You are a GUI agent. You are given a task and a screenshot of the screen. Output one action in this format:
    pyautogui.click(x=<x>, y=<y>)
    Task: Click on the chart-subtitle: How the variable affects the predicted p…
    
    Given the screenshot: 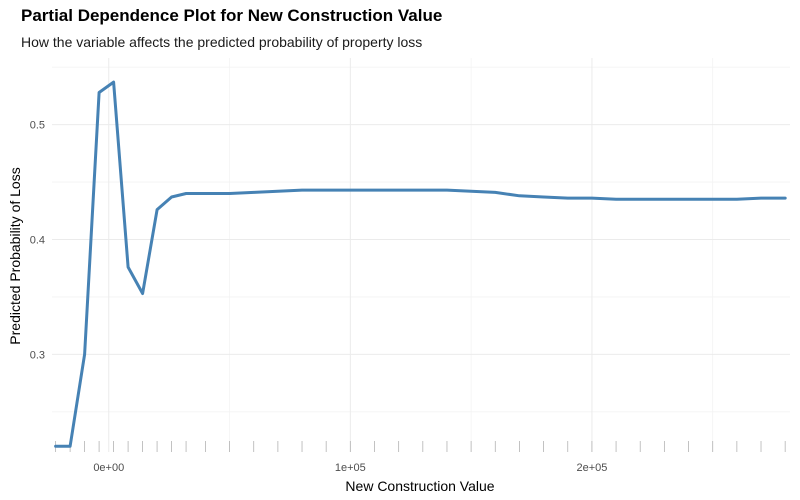 What is the action you would take?
    pyautogui.click(x=222, y=42)
    